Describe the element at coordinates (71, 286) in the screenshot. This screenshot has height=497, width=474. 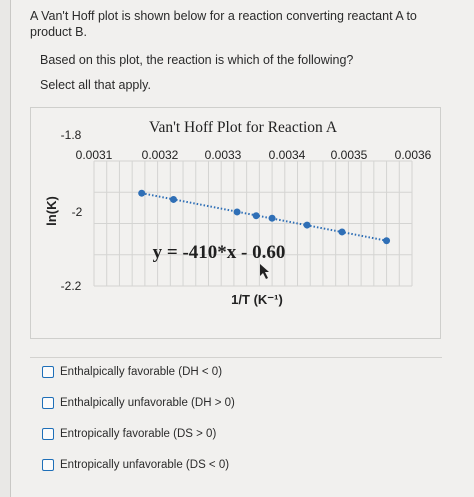
I see `y-tick-label: -2.2` at that location.